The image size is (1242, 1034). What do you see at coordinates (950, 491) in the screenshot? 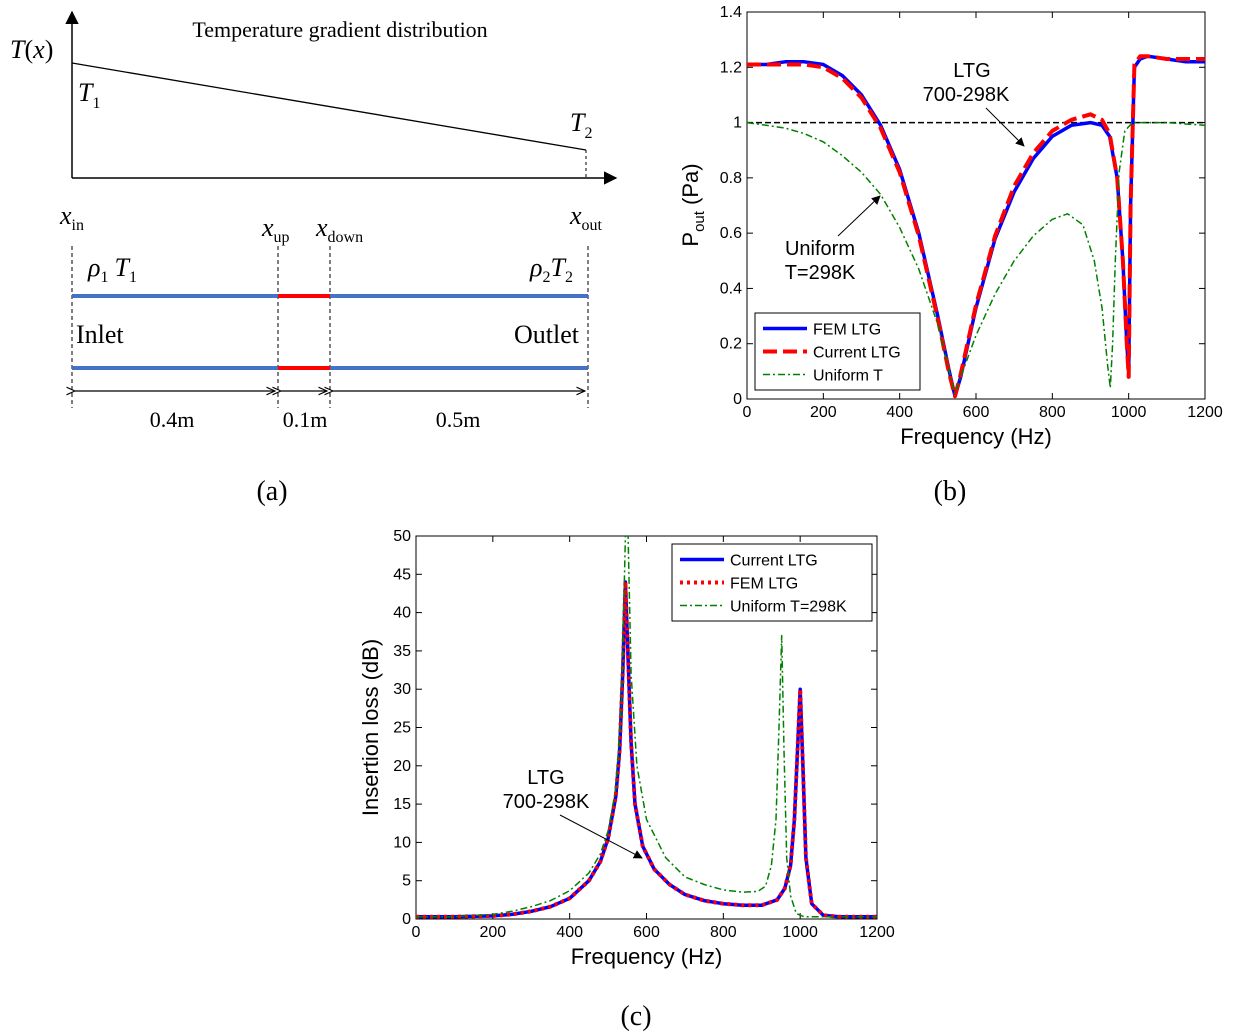
I see `caption-b: (b)` at bounding box center [950, 491].